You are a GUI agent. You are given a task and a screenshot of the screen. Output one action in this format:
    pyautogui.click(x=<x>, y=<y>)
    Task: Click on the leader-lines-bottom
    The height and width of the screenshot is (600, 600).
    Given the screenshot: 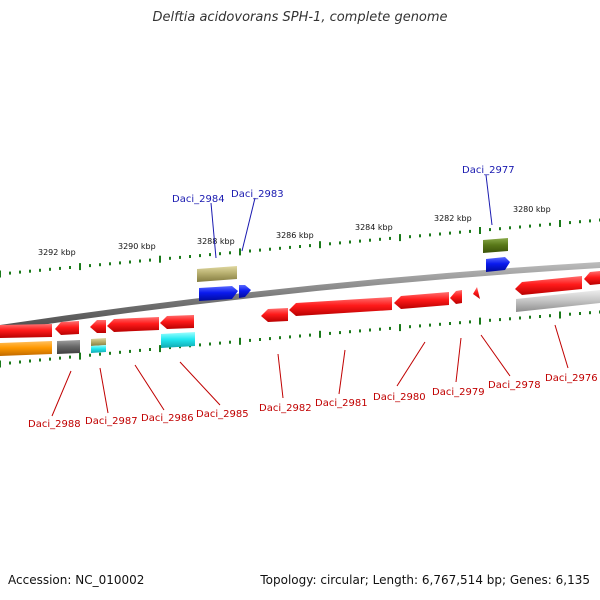 What is the action you would take?
    pyautogui.click(x=310, y=370)
    